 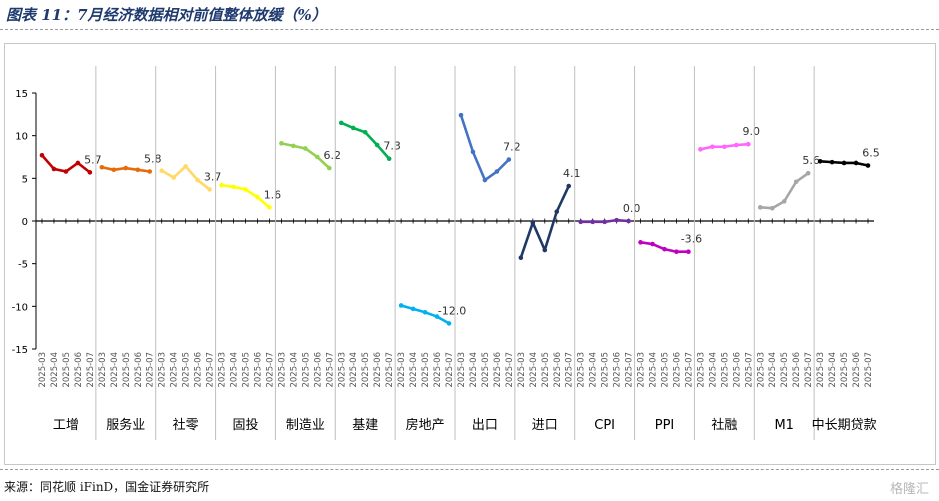 I want to click on panel-label: 服务业, so click(x=125, y=425).